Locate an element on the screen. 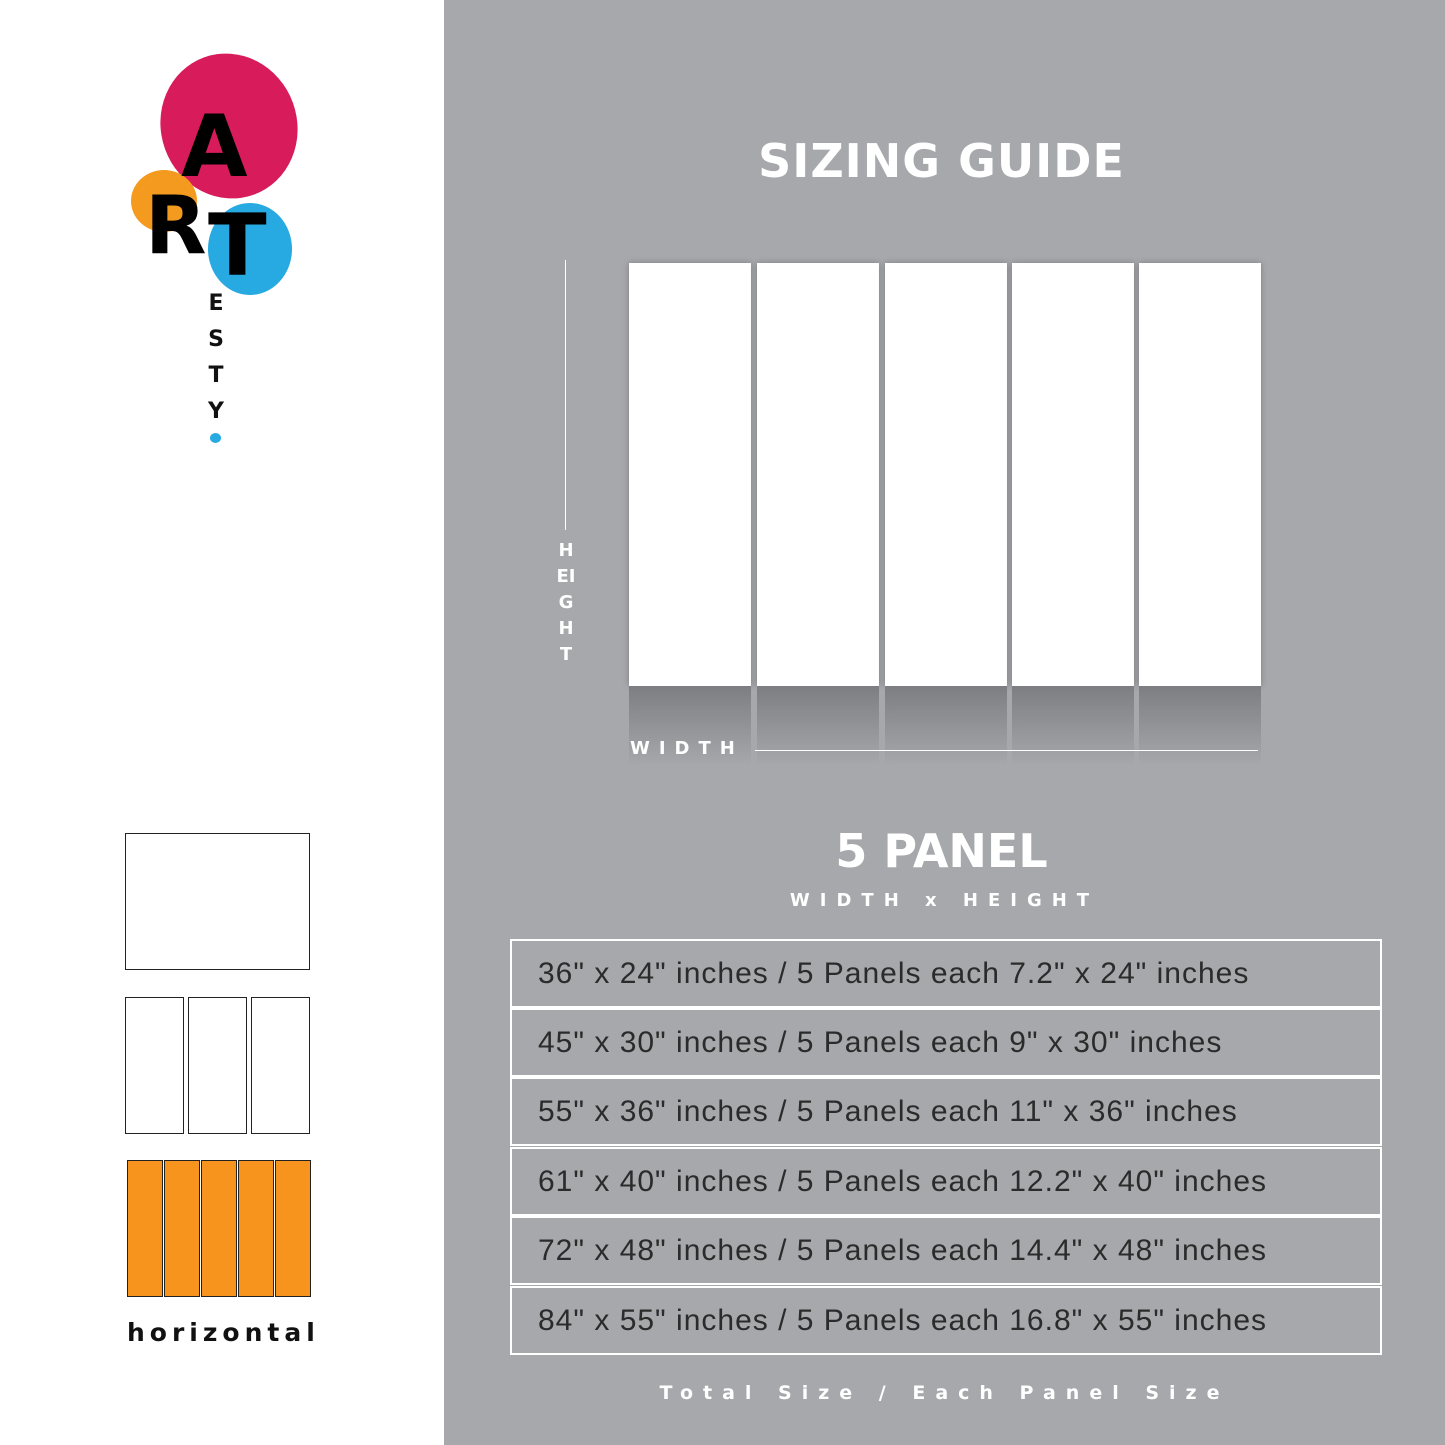 The image size is (1445, 1445). page-title: SIZING GUIDE is located at coordinates (941, 161).